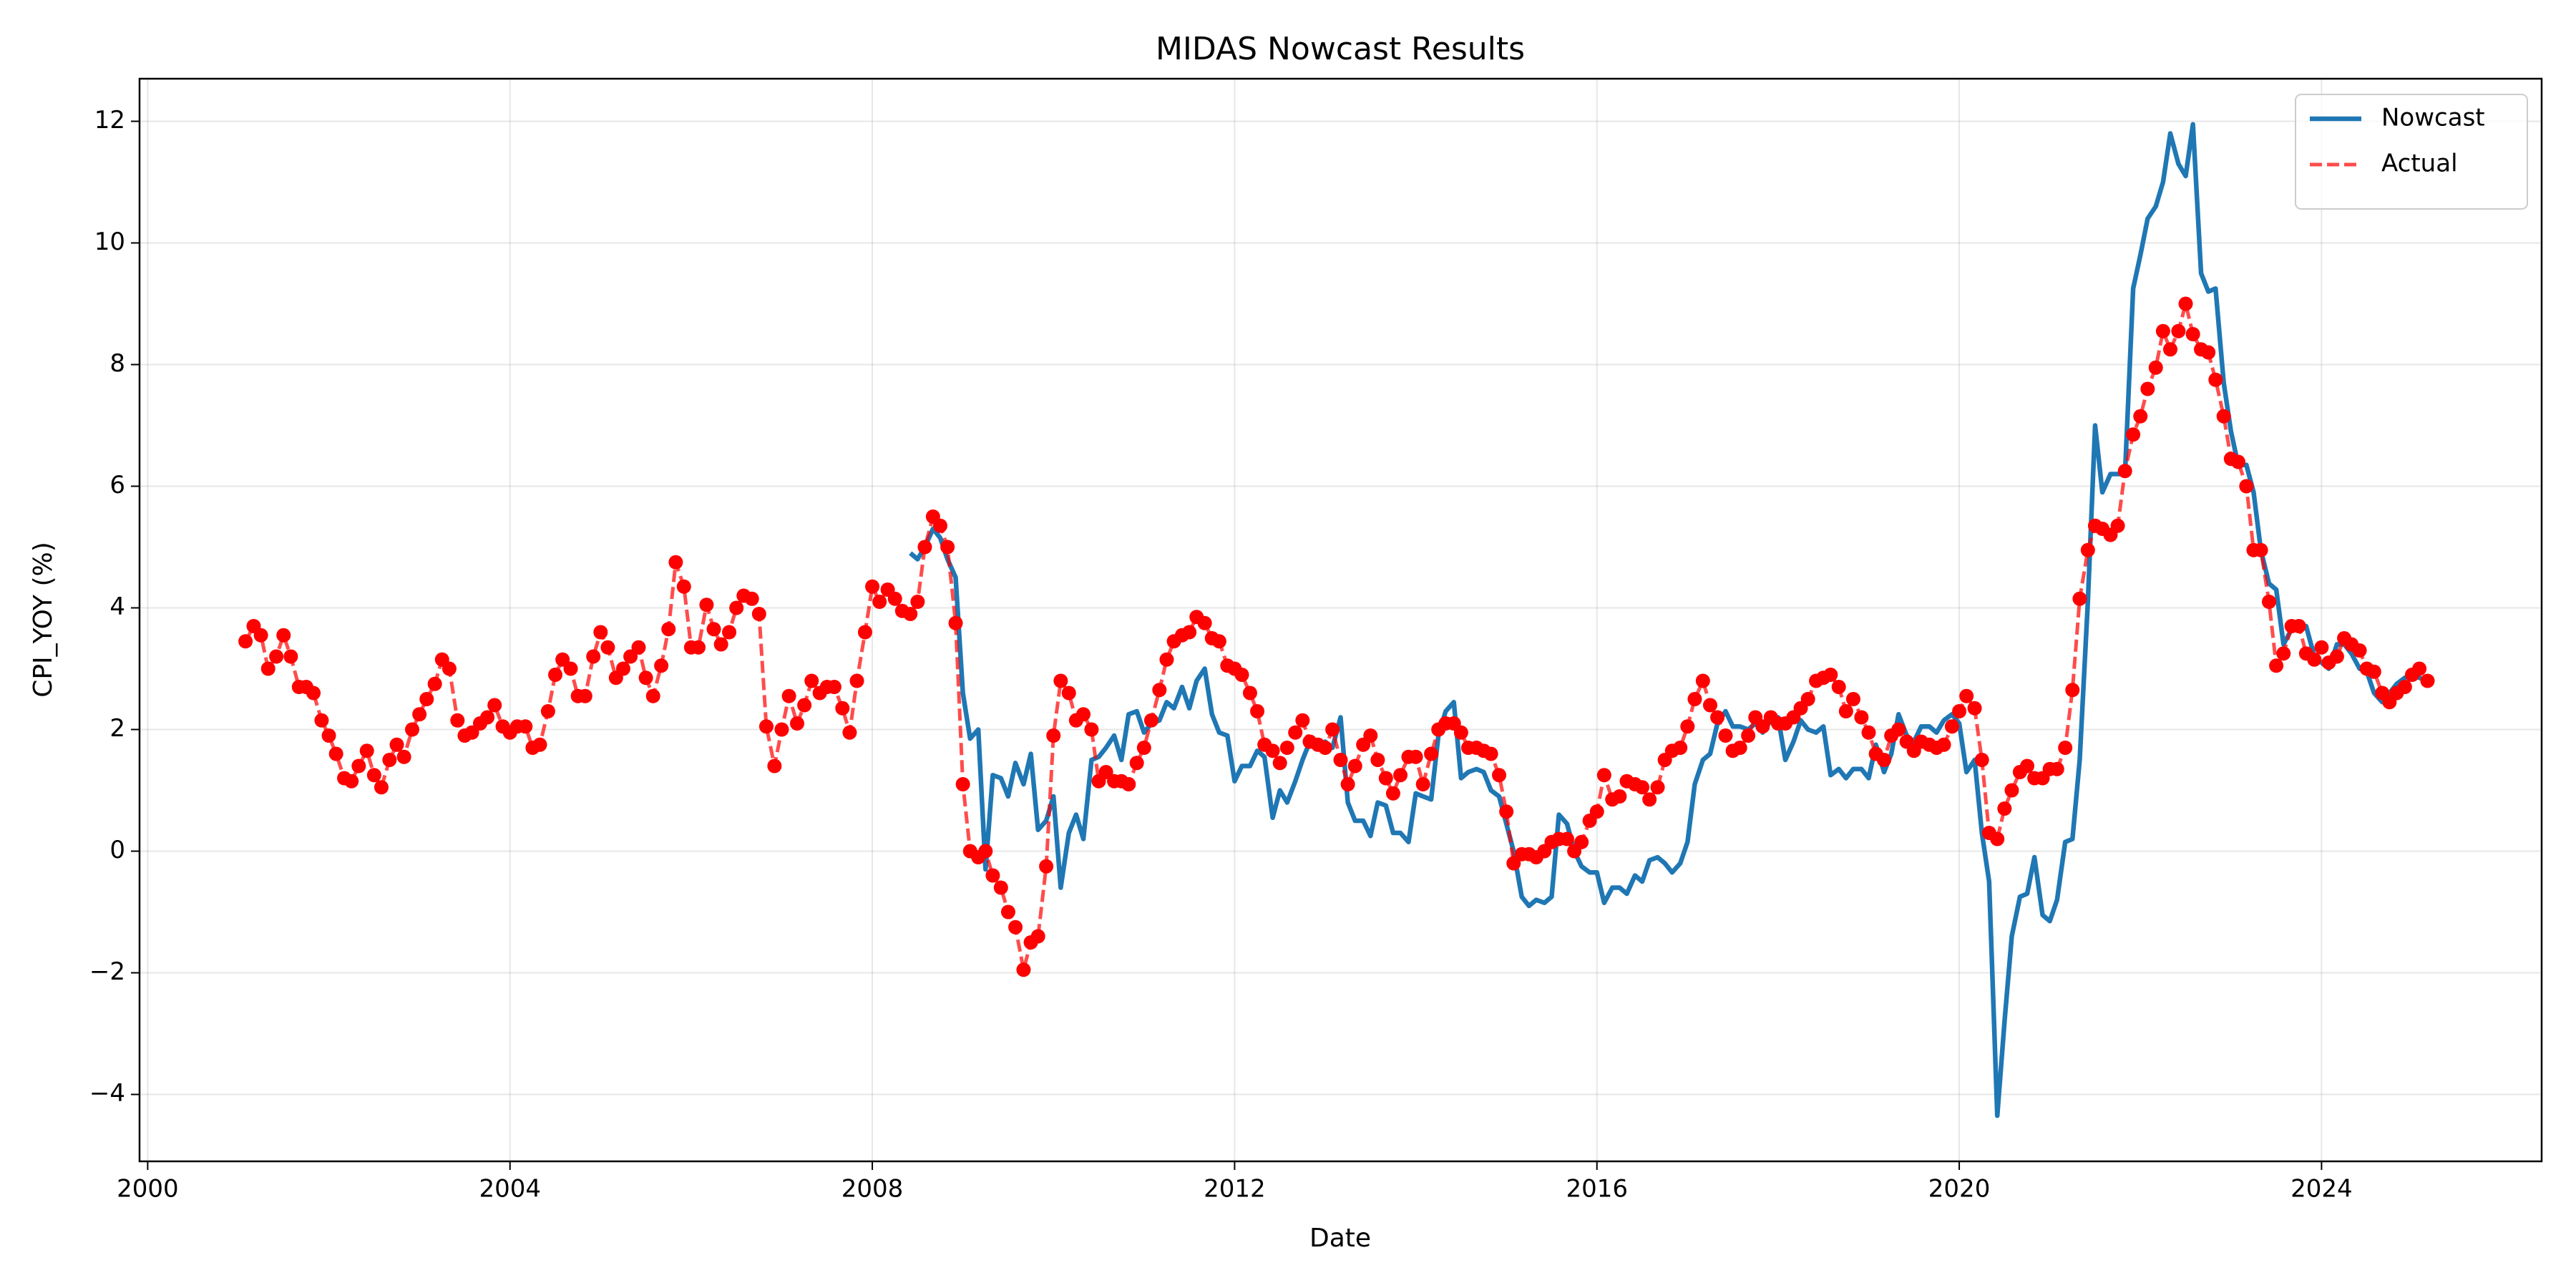 This screenshot has height=1288, width=2576. Describe the element at coordinates (2433, 118) in the screenshot. I see `legend-label: Nowcast` at that location.